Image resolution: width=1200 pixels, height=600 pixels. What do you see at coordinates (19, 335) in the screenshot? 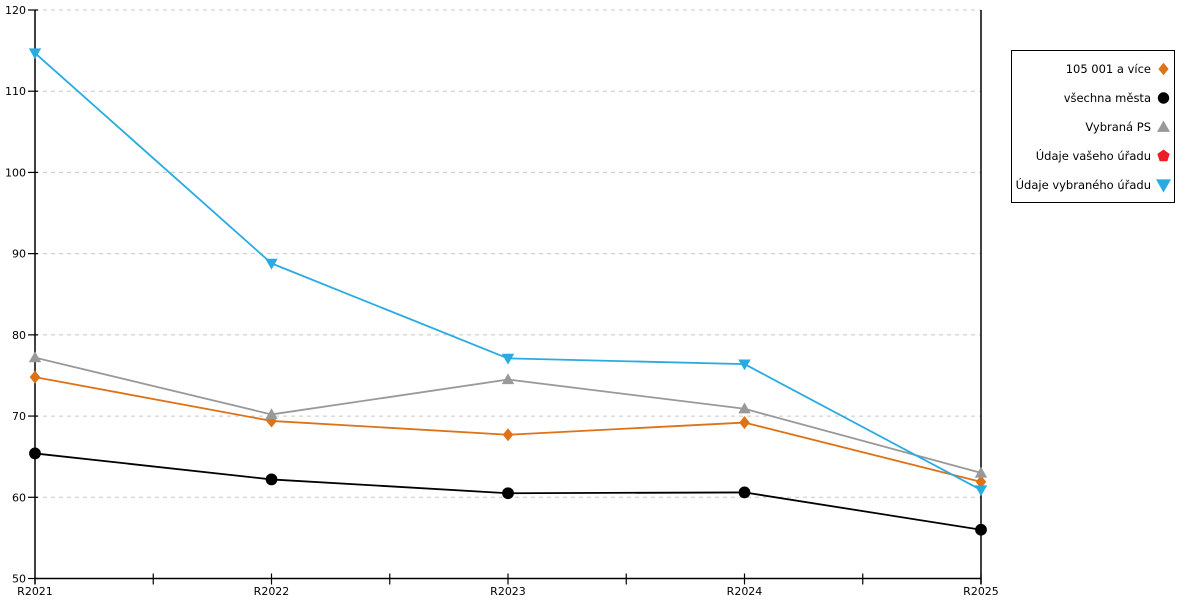
I see `y-tick-label: 80` at bounding box center [19, 335].